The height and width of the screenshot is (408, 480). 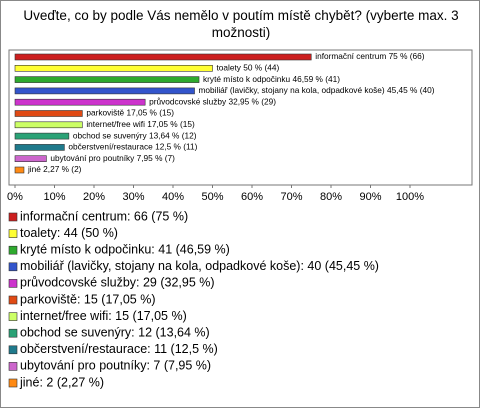 What do you see at coordinates (331, 197) in the screenshot?
I see `x-tick-label: 80%` at bounding box center [331, 197].